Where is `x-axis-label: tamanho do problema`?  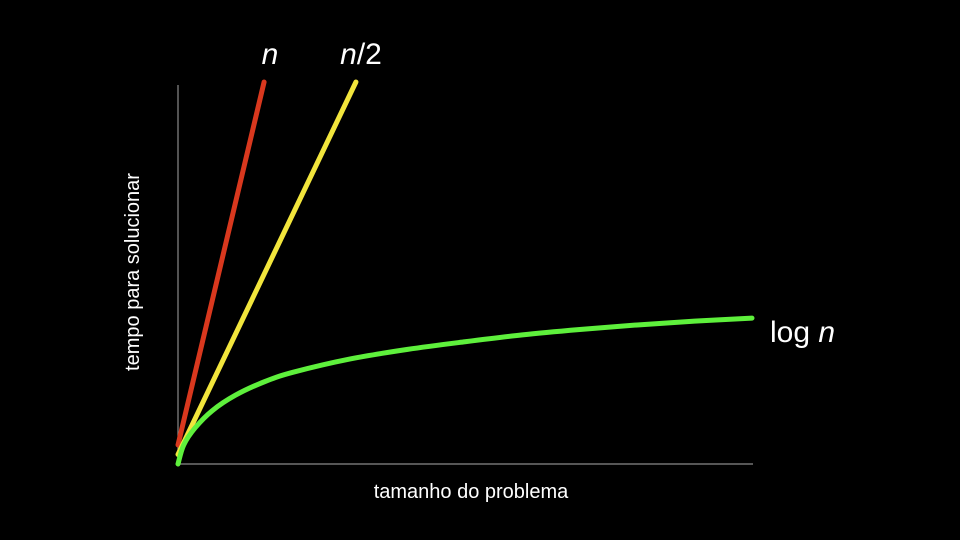
x-axis-label: tamanho do problema is located at coordinates (471, 492).